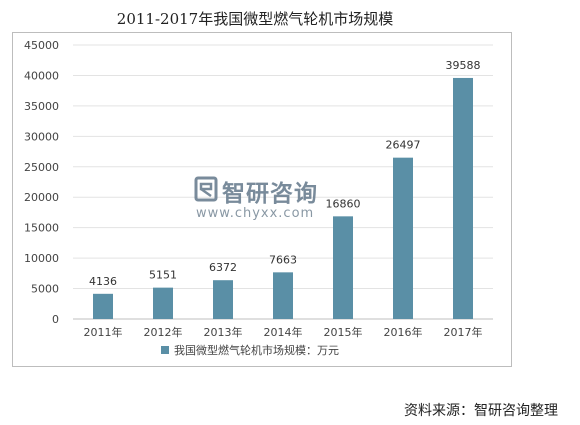 Image resolution: width=580 pixels, height=425 pixels. What do you see at coordinates (45, 289) in the screenshot?
I see `y-tick-label: 5000` at bounding box center [45, 289].